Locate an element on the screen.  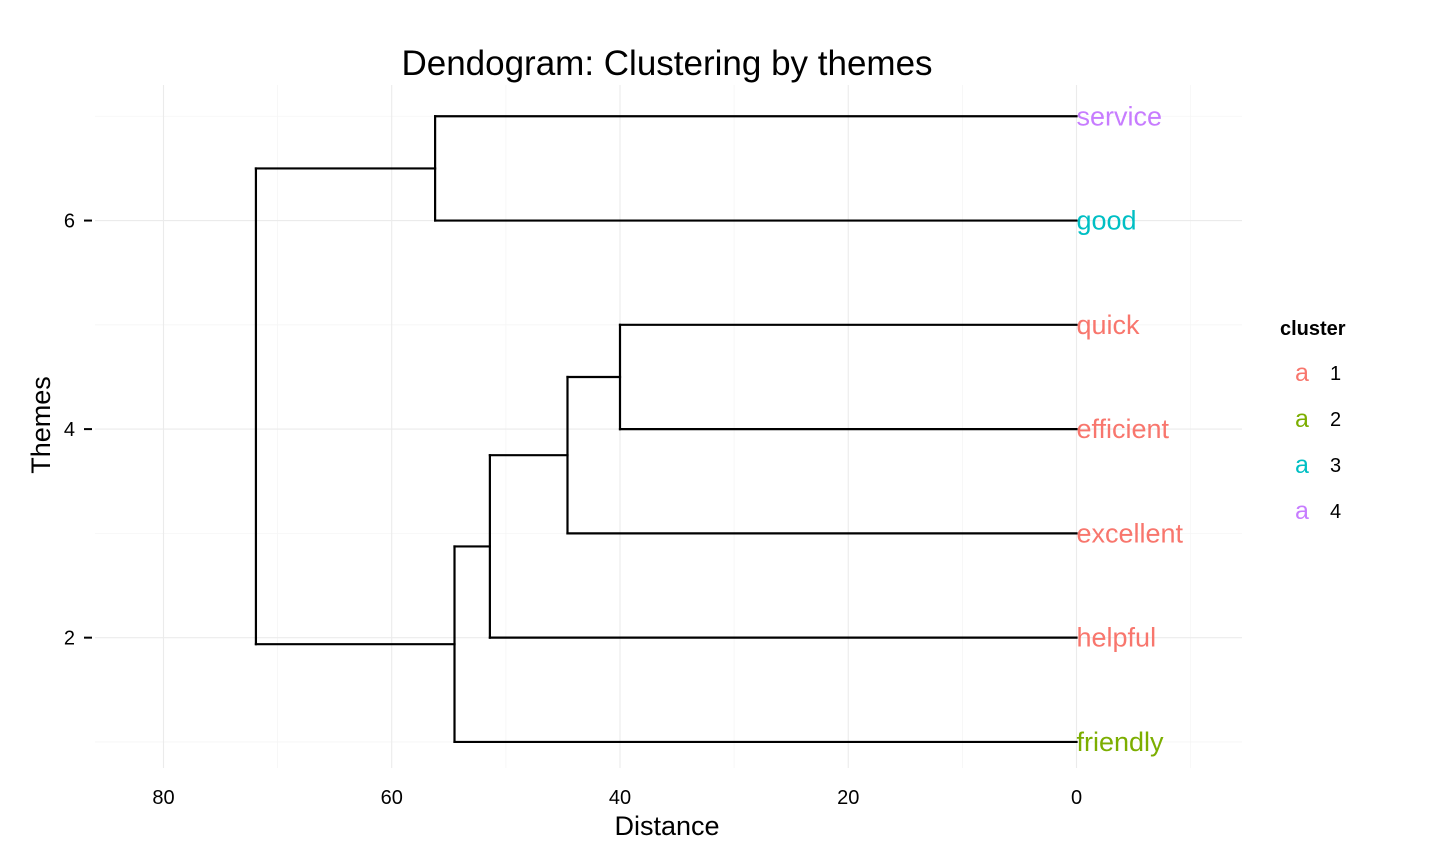
legend-key-1: a is located at coordinates (1302, 373).